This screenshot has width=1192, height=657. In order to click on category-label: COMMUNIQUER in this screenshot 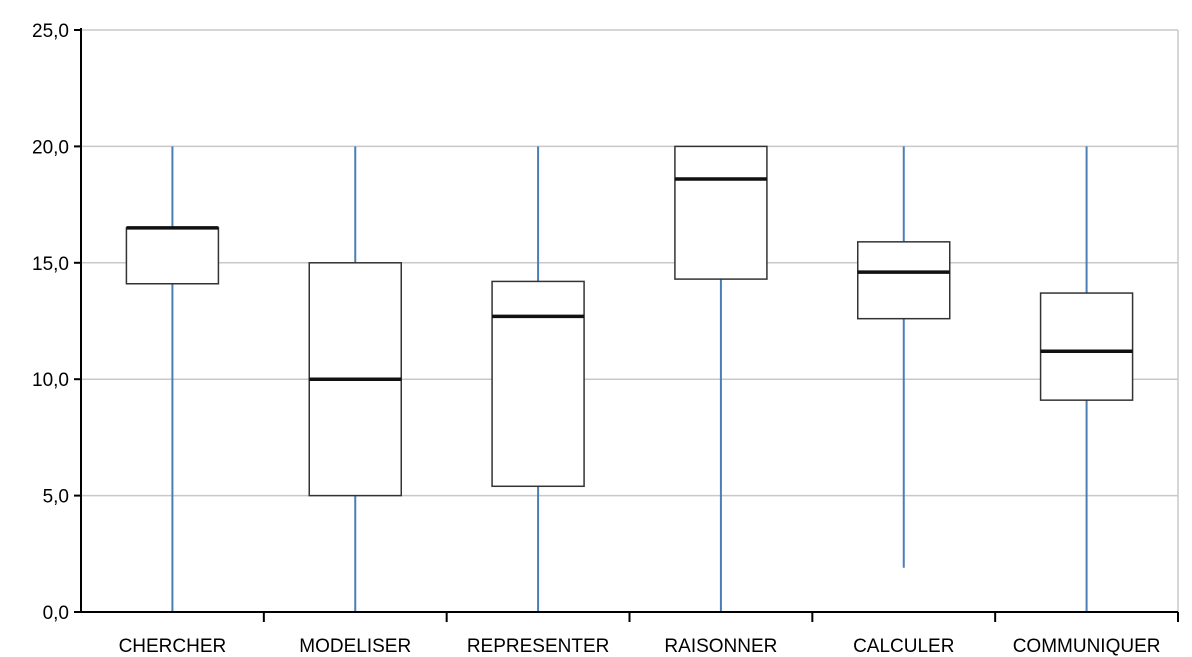, I will do `click(1087, 646)`.